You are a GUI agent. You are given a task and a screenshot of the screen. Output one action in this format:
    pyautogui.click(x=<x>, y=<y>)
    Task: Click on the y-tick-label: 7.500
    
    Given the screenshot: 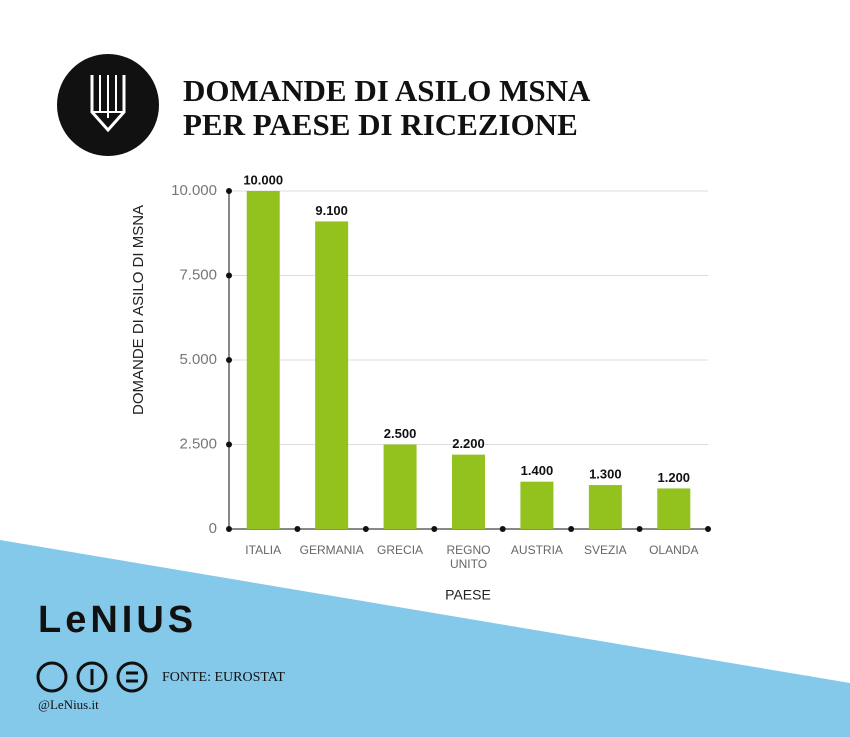 What is the action you would take?
    pyautogui.click(x=198, y=274)
    